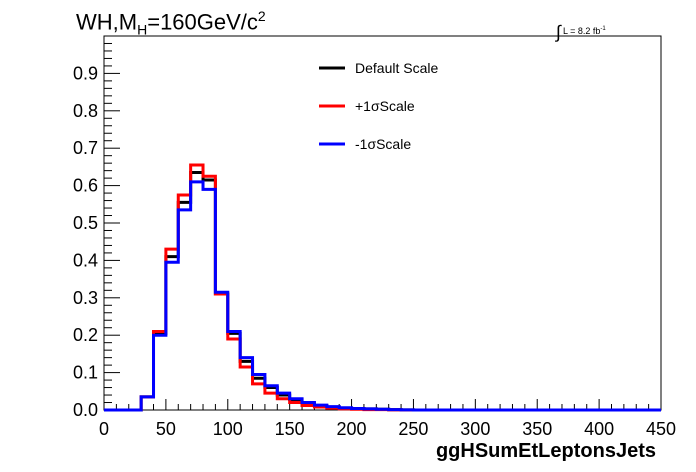  I want to click on y-tick-label: 0.4, so click(85, 260).